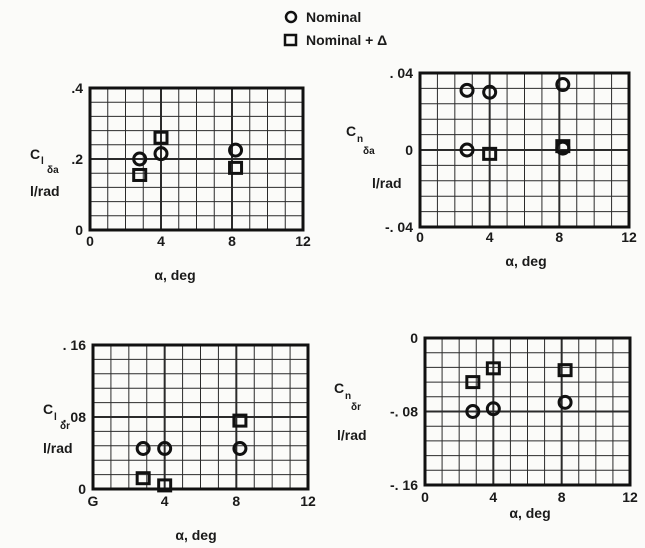  What do you see at coordinates (404, 412) in the screenshot?
I see `y-tick-label: -. 08` at bounding box center [404, 412].